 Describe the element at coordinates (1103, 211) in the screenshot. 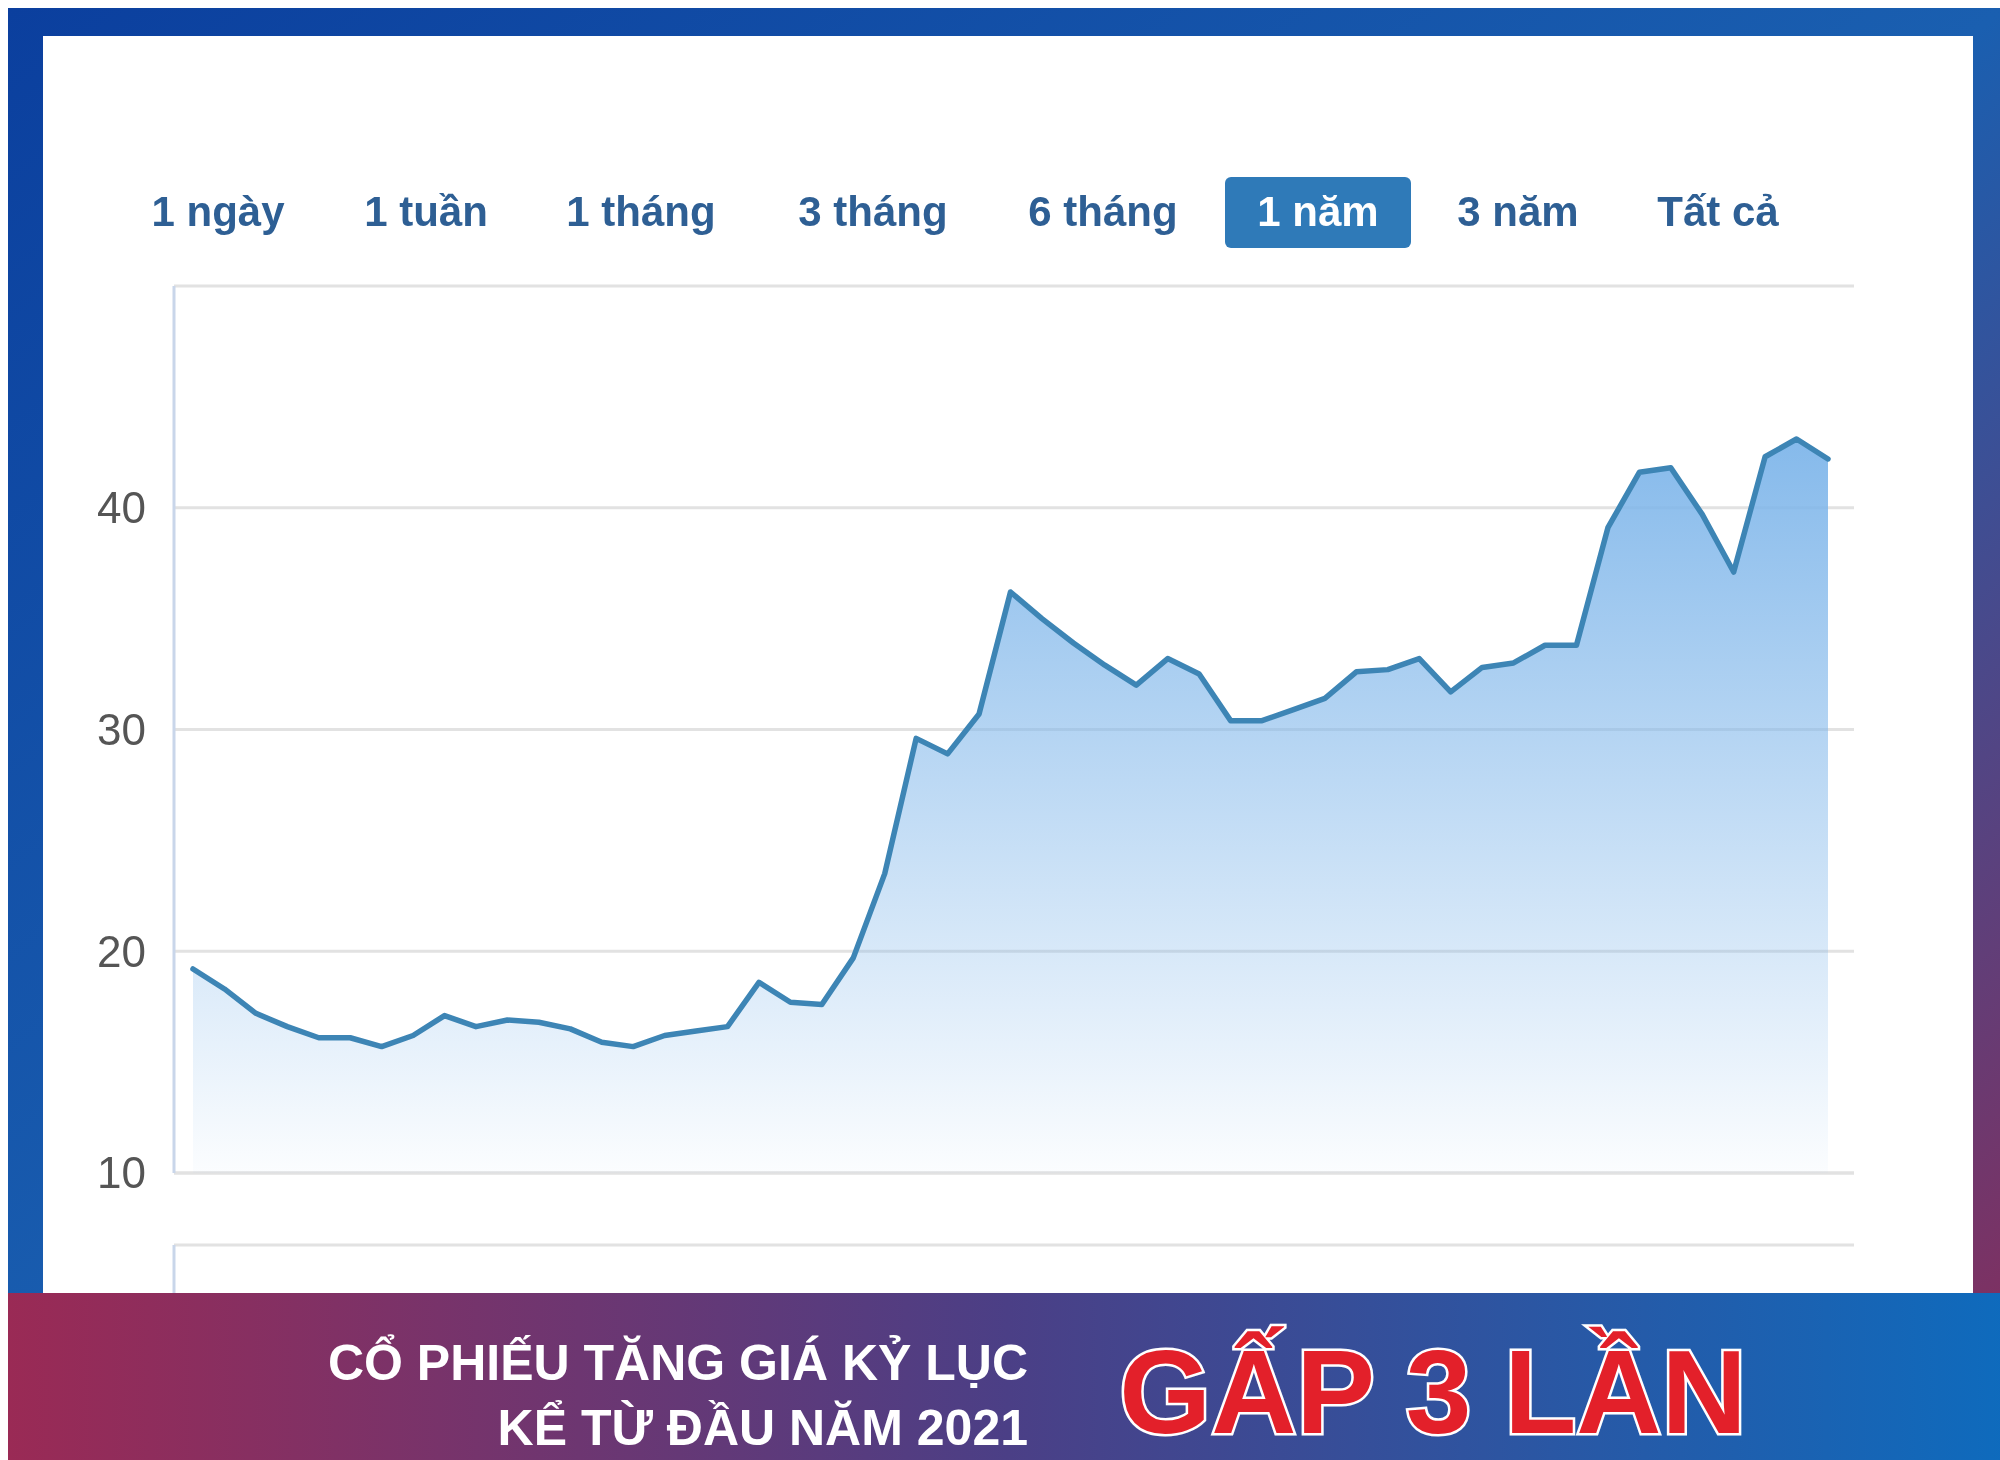

I see `text: 6 tháng` at that location.